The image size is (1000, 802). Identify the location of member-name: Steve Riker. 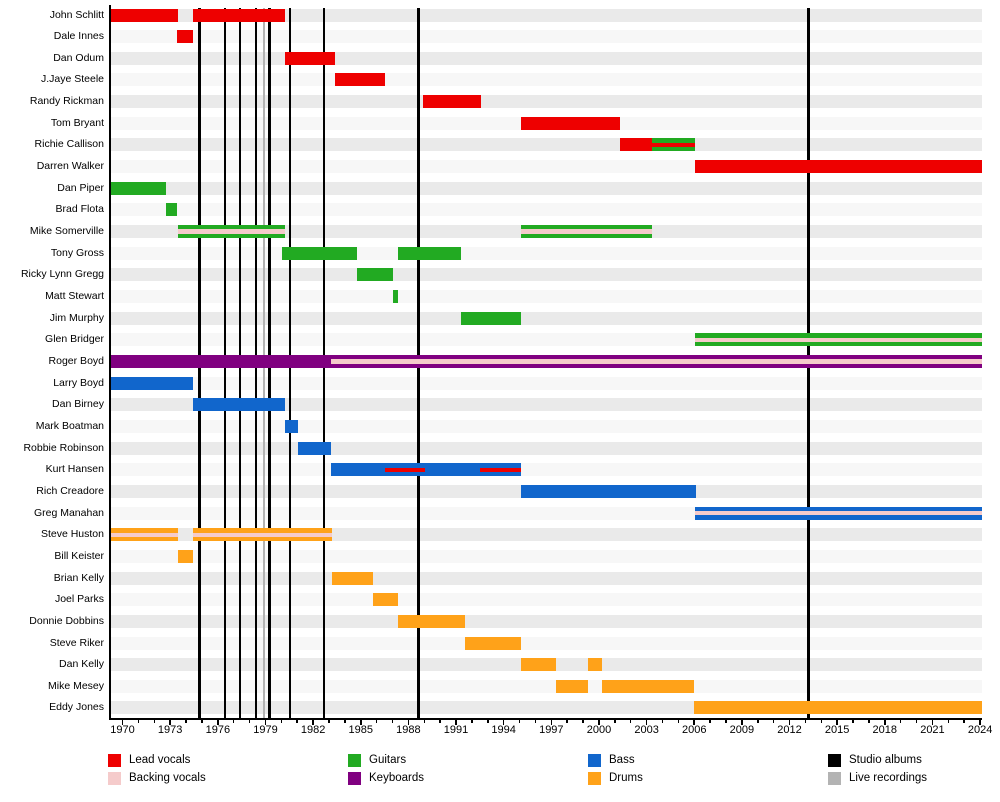
(76, 642).